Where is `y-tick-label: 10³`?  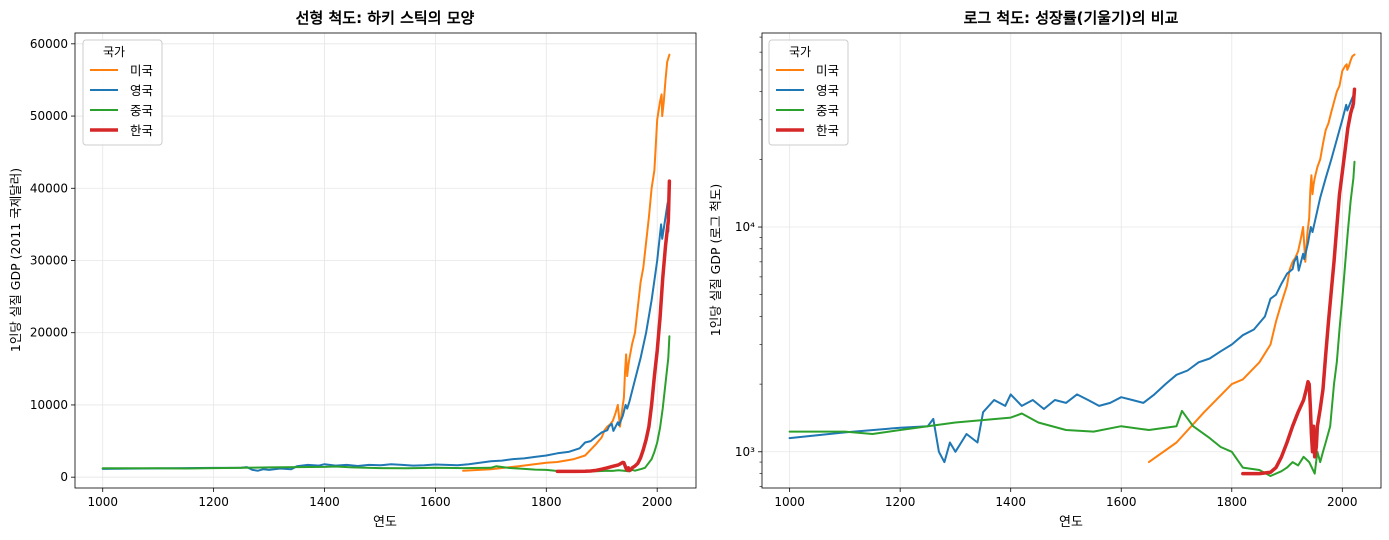 y-tick-label: 10³ is located at coordinates (745, 452).